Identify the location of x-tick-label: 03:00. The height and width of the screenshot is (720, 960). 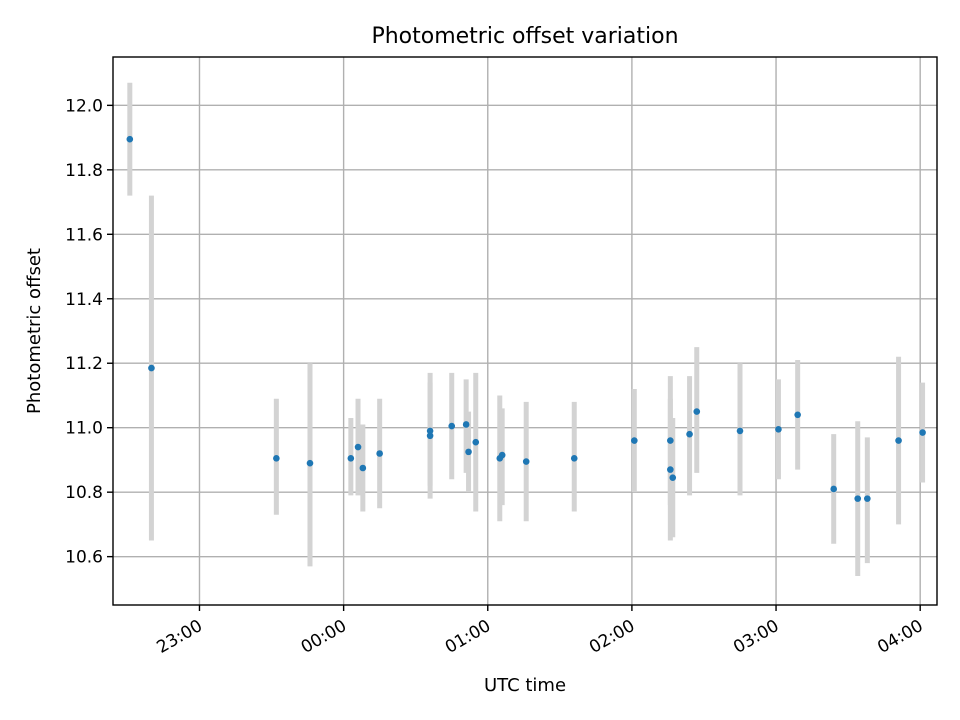
(756, 637).